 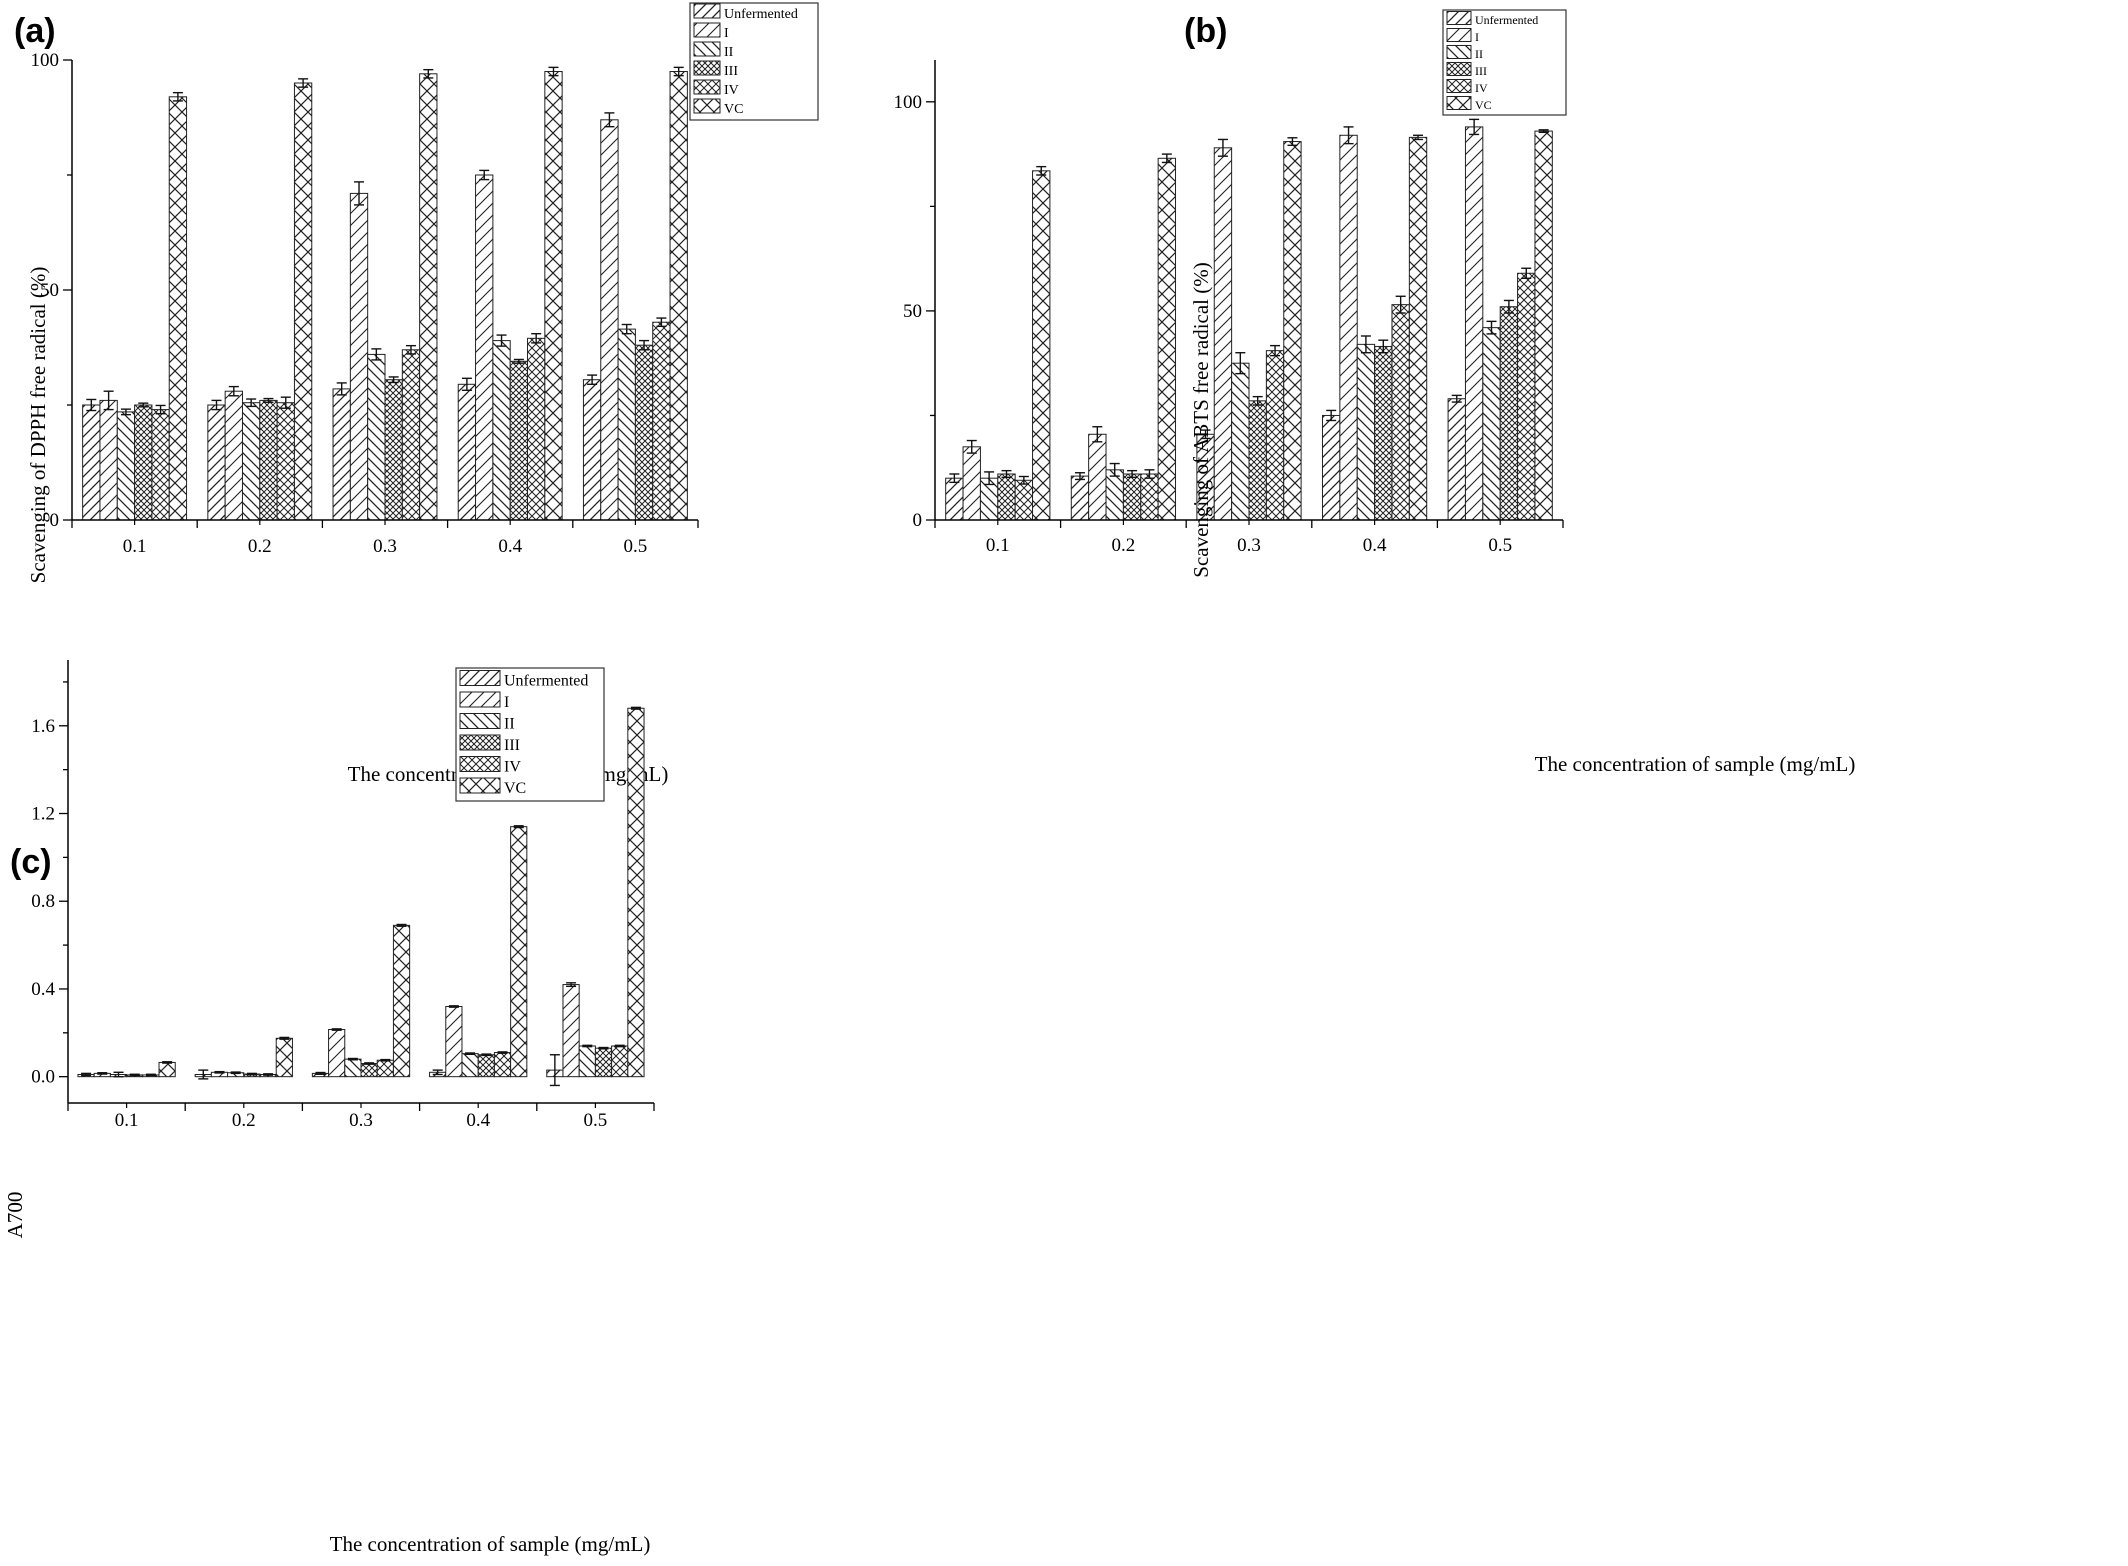 What do you see at coordinates (15, 1215) in the screenshot?
I see `panel-c-y-axis-title: A700` at bounding box center [15, 1215].